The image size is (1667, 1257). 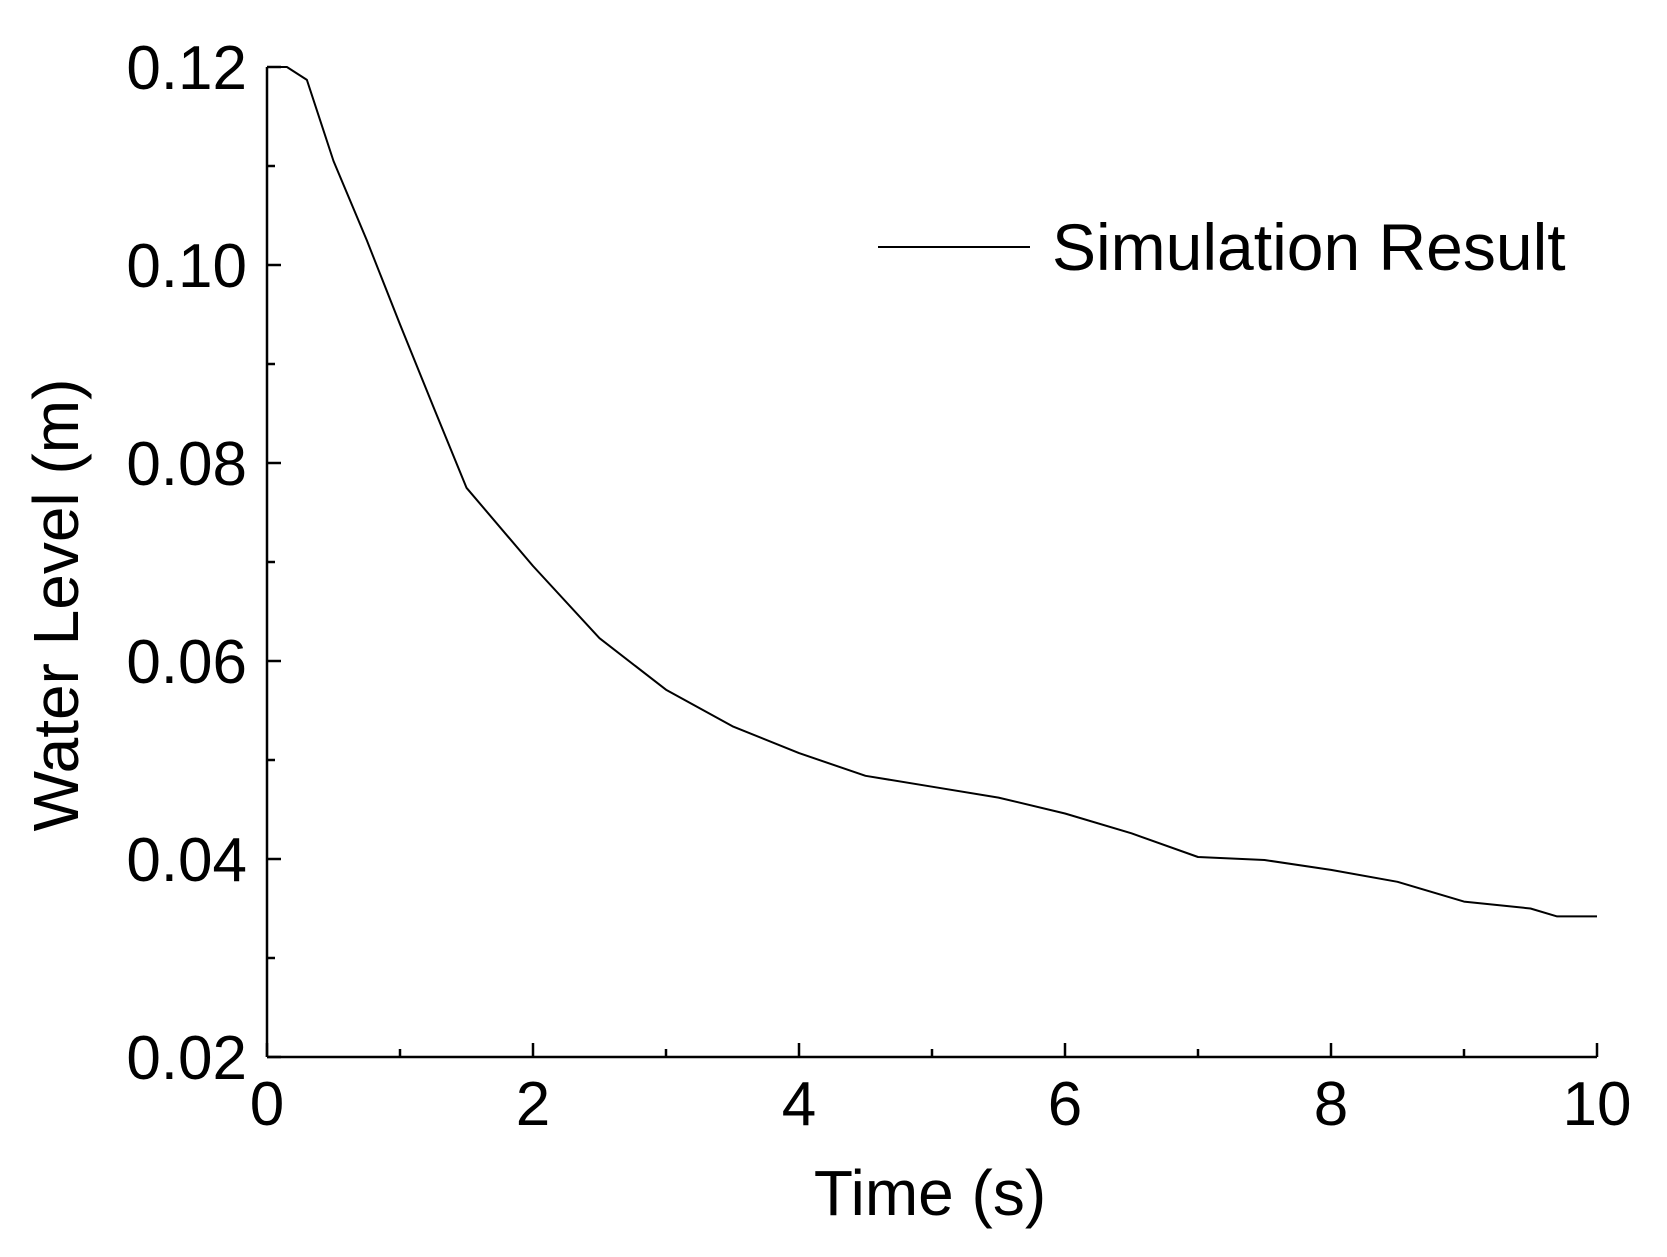 I want to click on x-axis: 0 2 4 6 8 10, so click(x=941, y=1091).